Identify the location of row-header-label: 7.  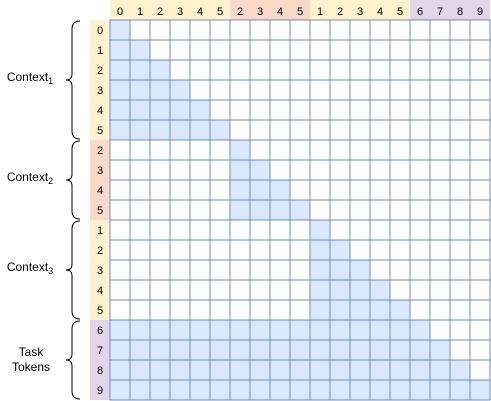
(100, 351).